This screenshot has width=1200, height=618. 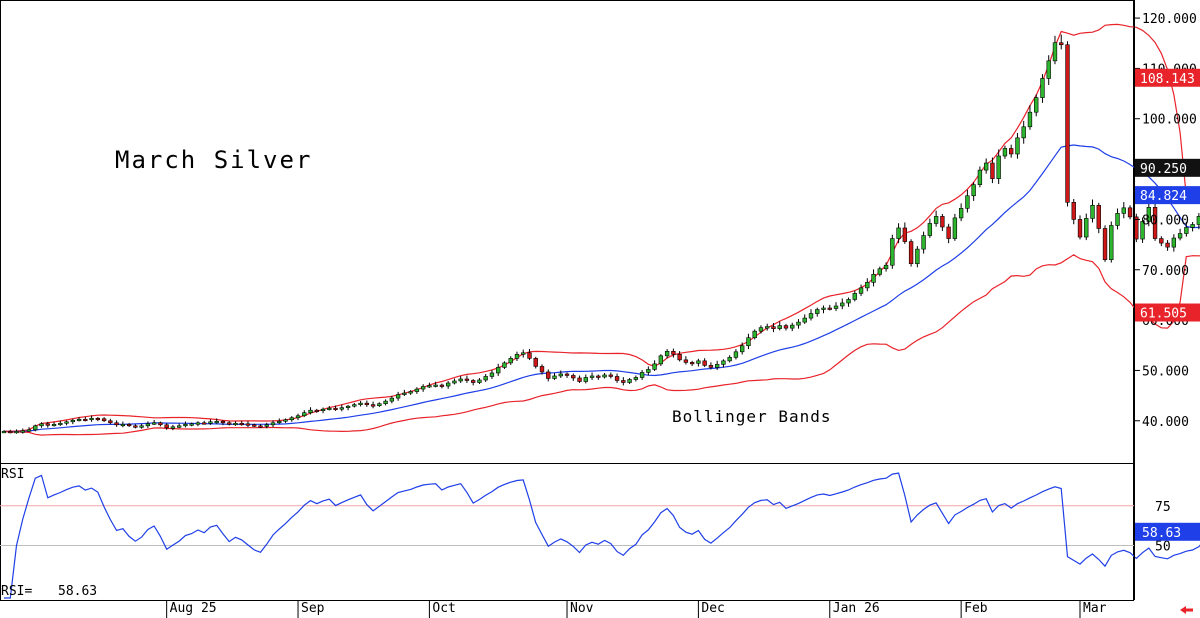 What do you see at coordinates (1163, 169) in the screenshot?
I see `price-tag-label: 90.250` at bounding box center [1163, 169].